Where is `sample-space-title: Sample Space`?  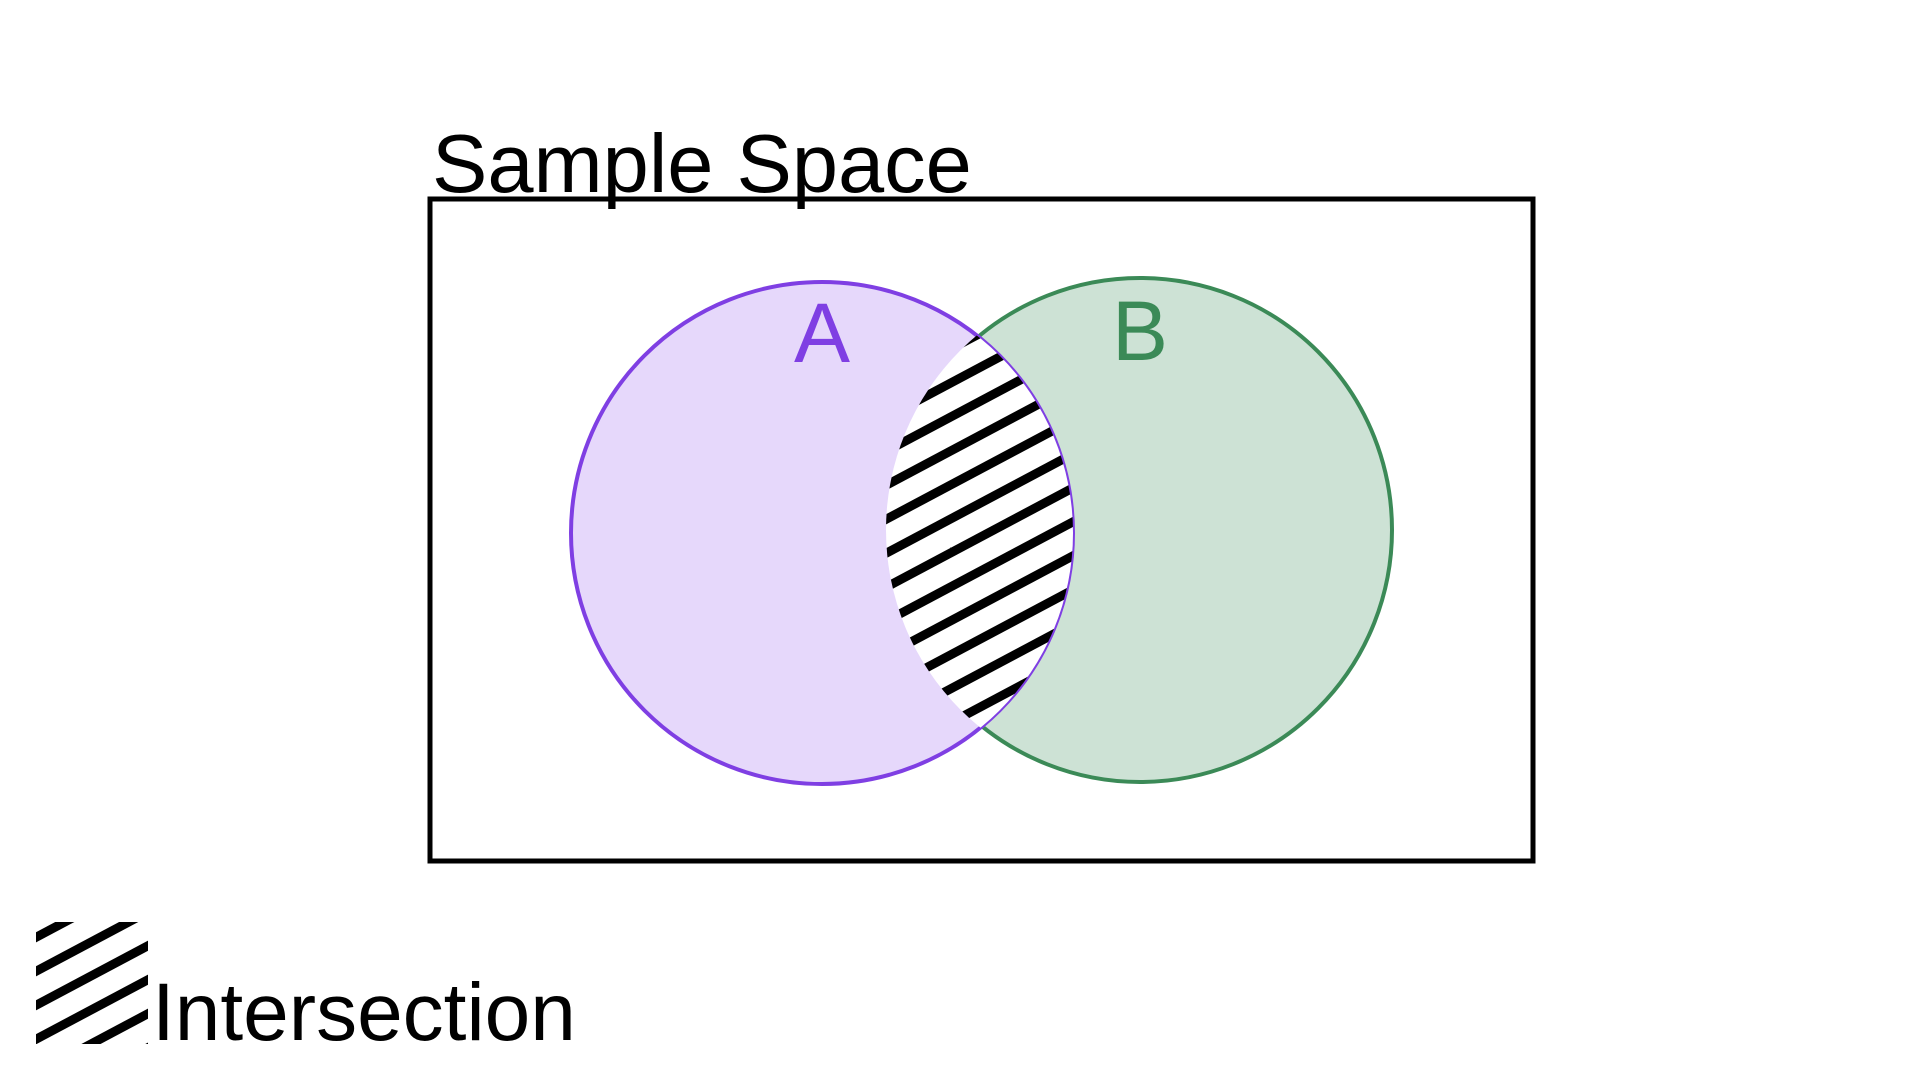 sample-space-title: Sample Space is located at coordinates (702, 163).